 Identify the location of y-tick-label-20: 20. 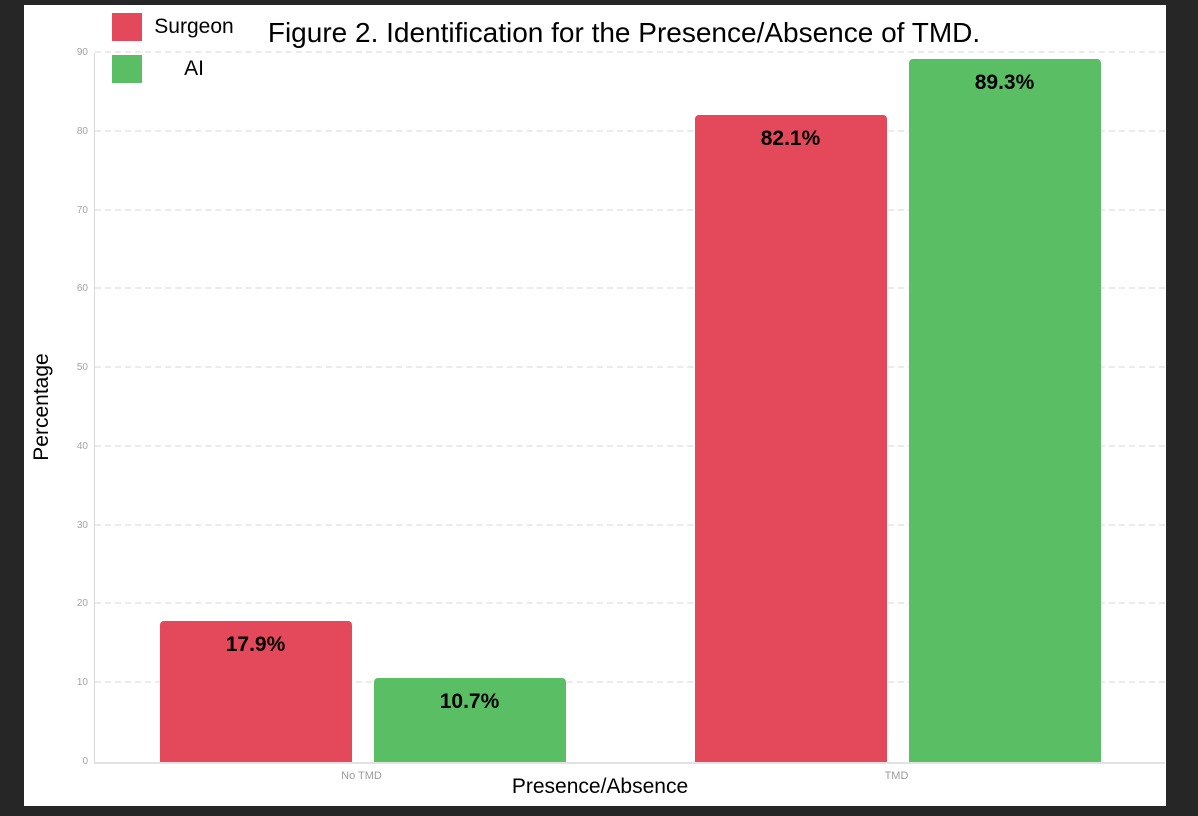
(82, 604).